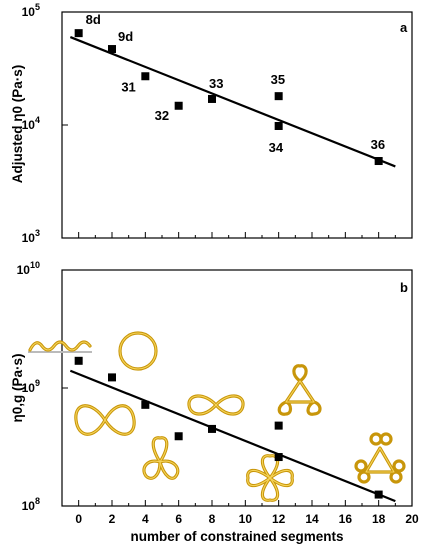  Describe the element at coordinates (28, 268) in the screenshot. I see `y-tick-label: 10¹⁰` at that location.